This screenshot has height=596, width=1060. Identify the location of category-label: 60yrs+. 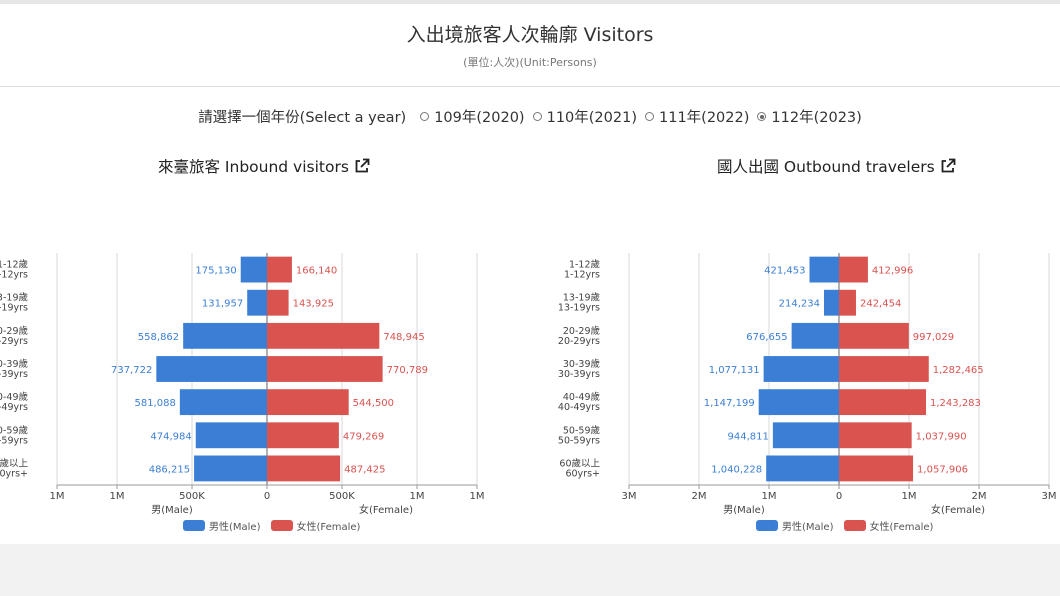
(14, 473).